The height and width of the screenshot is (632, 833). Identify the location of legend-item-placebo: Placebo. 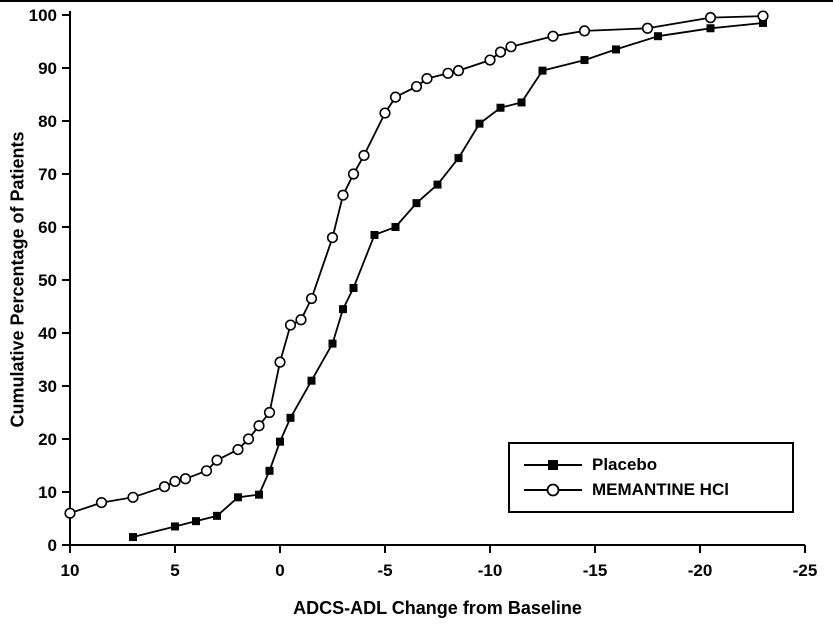
(651, 465).